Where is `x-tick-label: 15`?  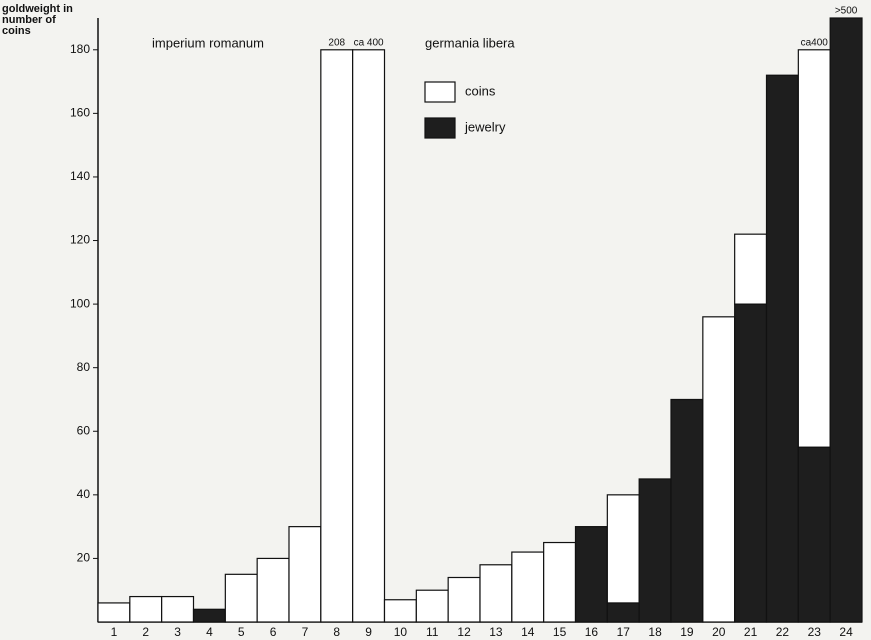 x-tick-label: 15 is located at coordinates (560, 632).